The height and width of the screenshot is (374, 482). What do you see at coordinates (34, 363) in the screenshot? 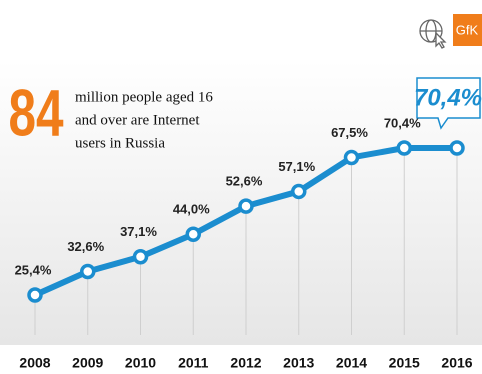
I see `x-tick-label: 2008` at bounding box center [34, 363].